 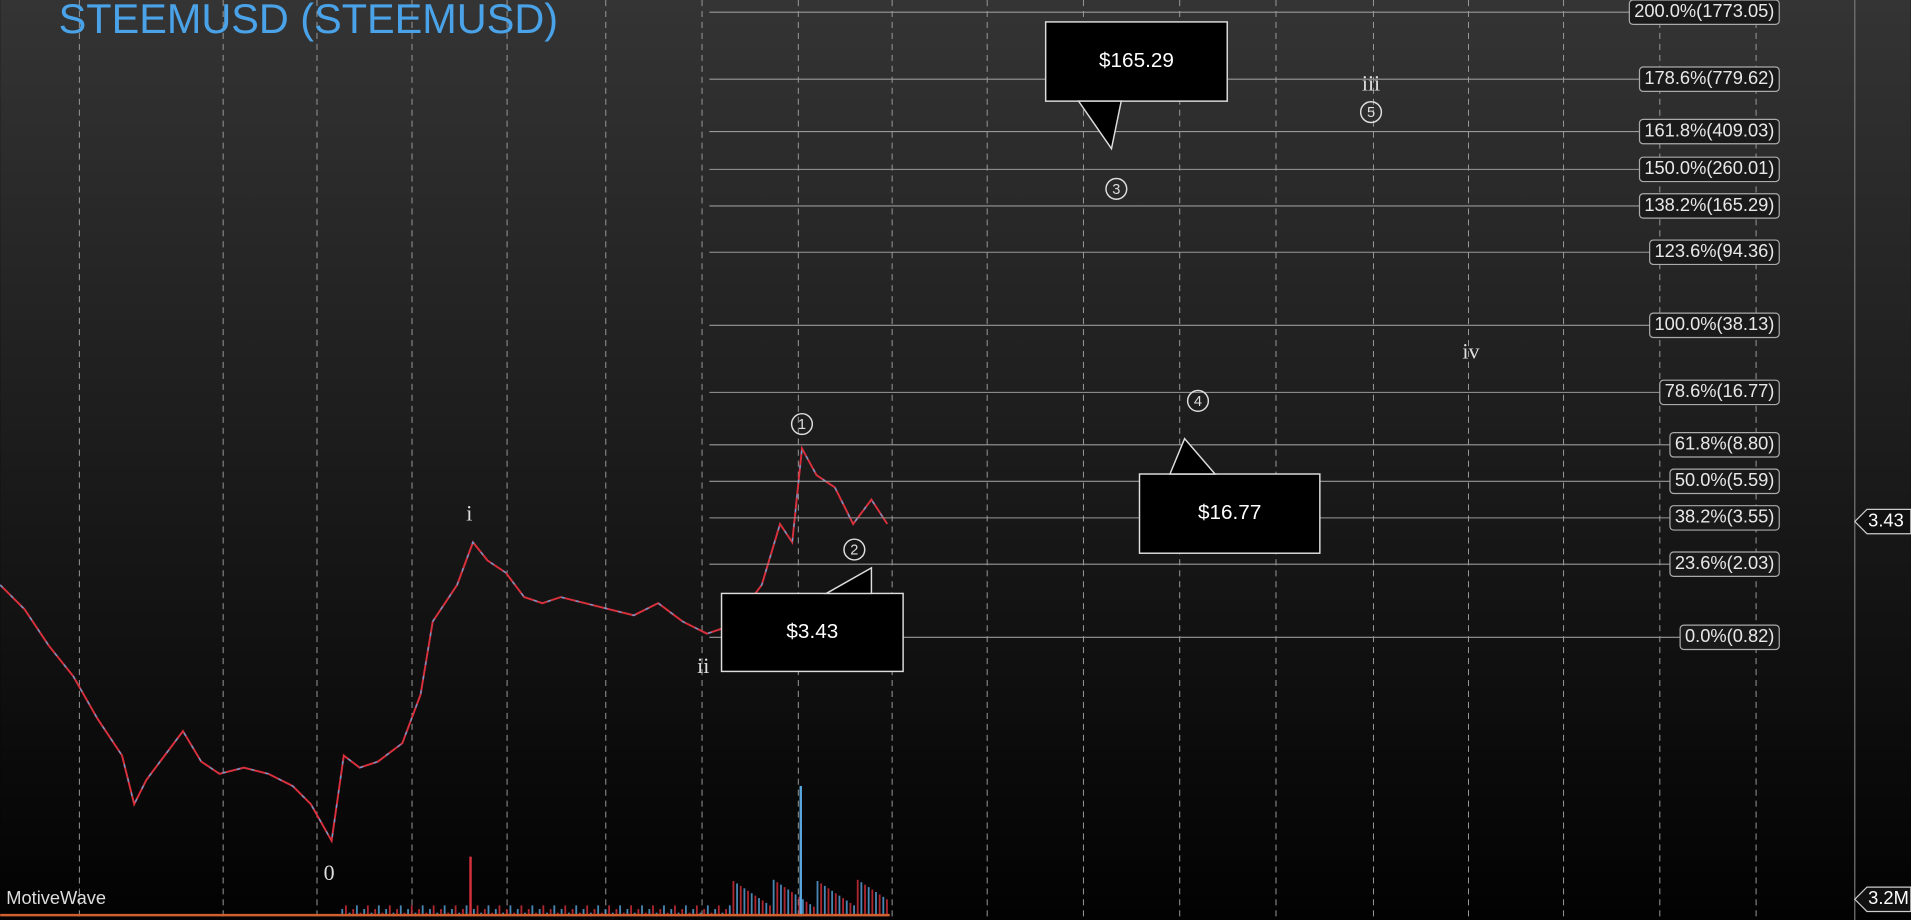 I want to click on volume-spike, so click(x=800, y=851).